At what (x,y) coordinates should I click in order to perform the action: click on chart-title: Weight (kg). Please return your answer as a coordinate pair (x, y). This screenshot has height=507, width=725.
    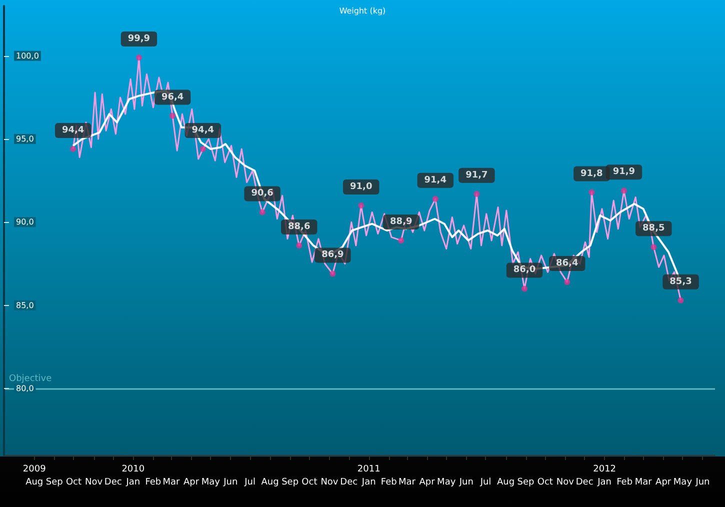
    Looking at the image, I should click on (362, 11).